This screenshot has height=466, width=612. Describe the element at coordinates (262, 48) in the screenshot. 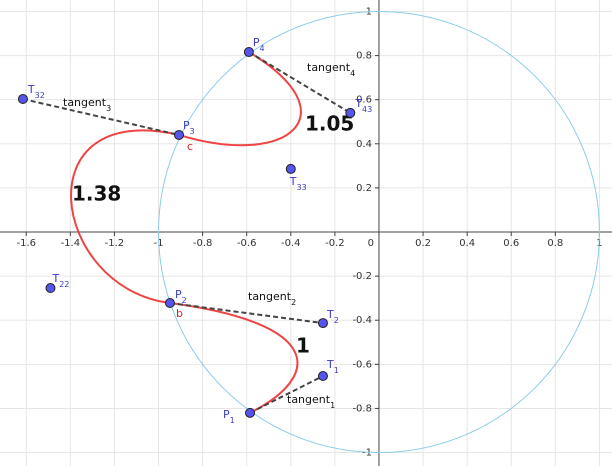

I see `point-label-sub: 4` at that location.